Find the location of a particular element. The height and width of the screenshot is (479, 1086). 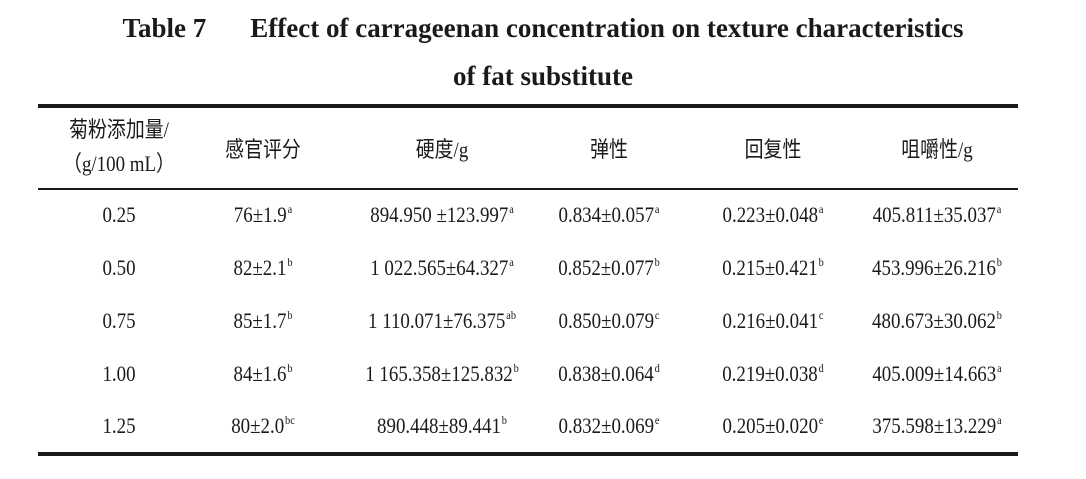

cell-value: 76±1.9 is located at coordinates (260, 214).